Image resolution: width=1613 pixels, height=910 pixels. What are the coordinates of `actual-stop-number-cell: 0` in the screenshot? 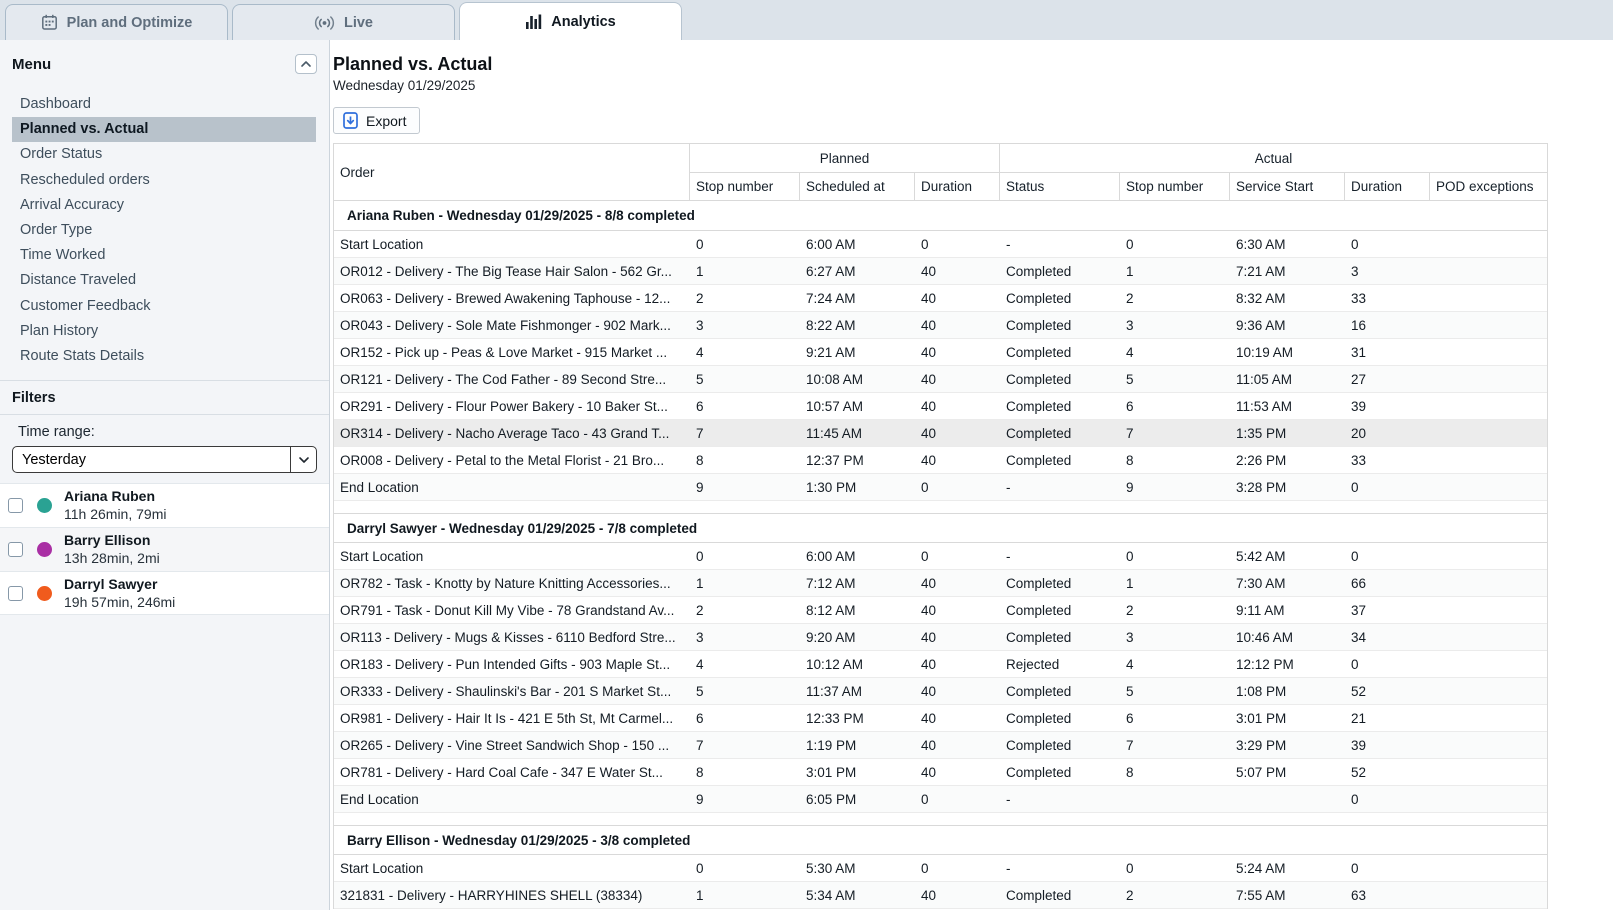 It's located at (1130, 556).